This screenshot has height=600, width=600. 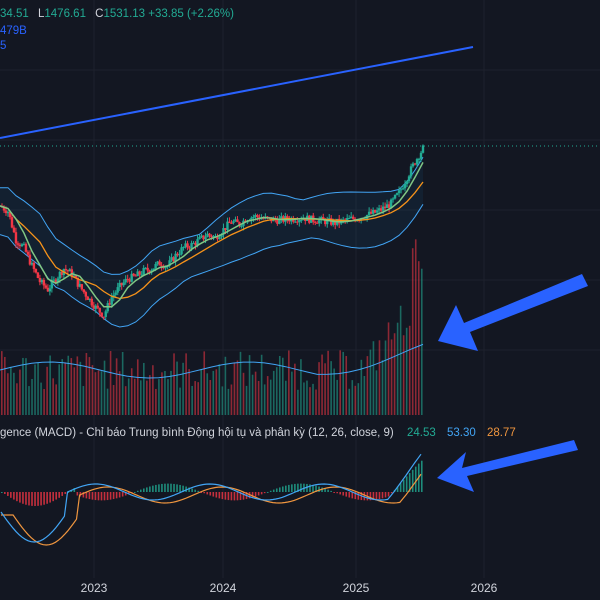 What do you see at coordinates (65, 14) in the screenshot?
I see `low-value: 1476.61` at bounding box center [65, 14].